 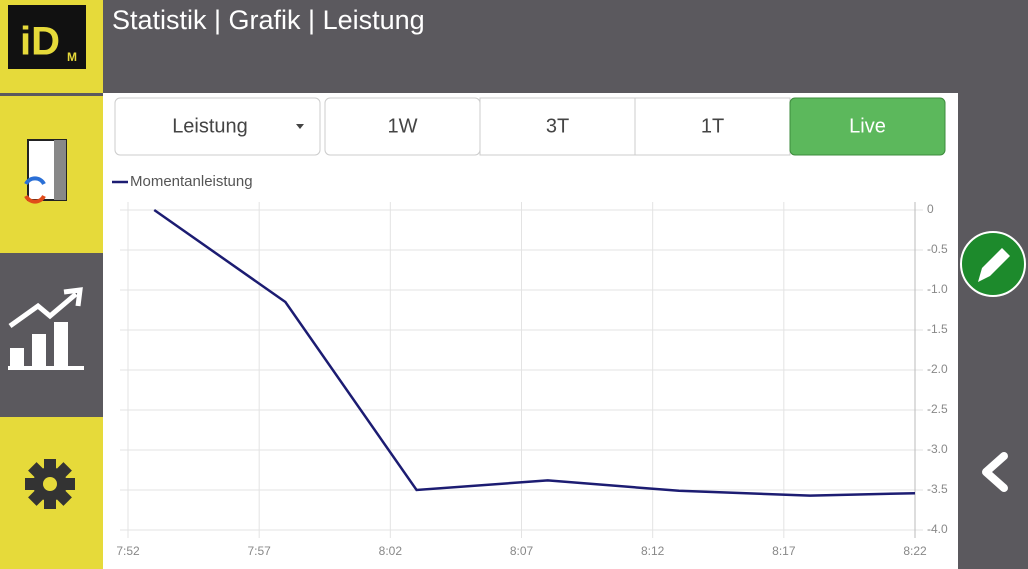 What do you see at coordinates (522, 551) in the screenshot?
I see `x-tick-label: 8:07` at bounding box center [522, 551].